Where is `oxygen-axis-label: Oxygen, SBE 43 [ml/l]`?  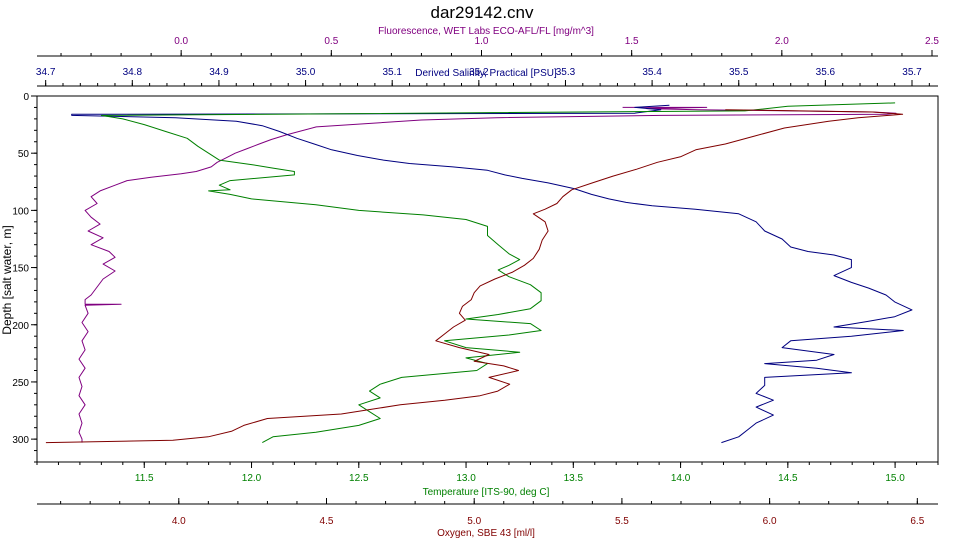
oxygen-axis-label: Oxygen, SBE 43 [ml/l] is located at coordinates (486, 533).